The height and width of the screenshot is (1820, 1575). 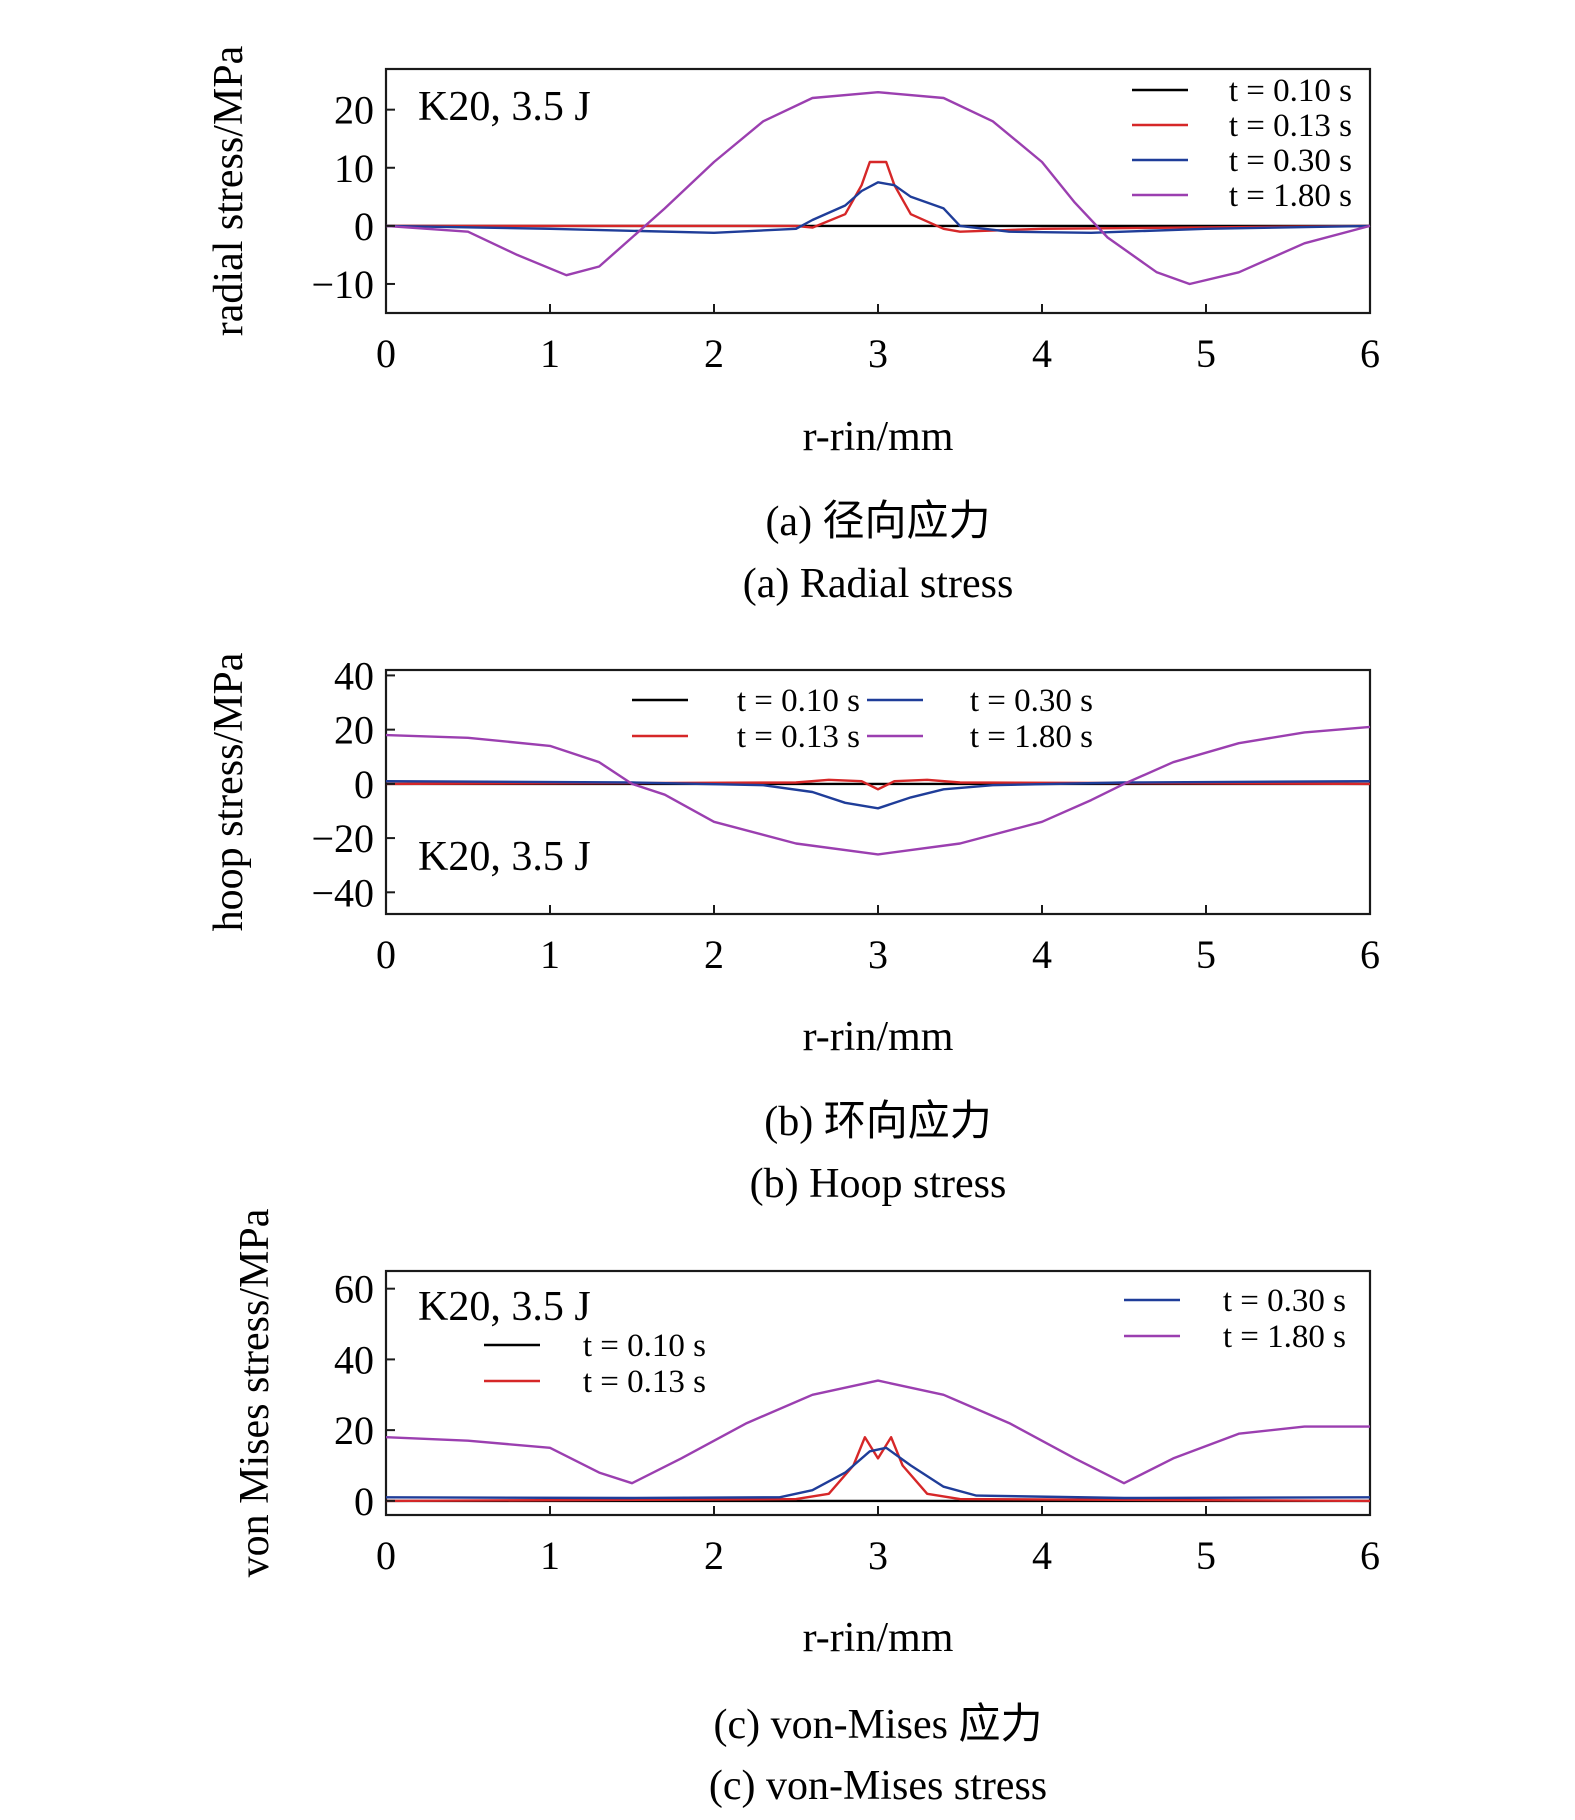 I want to click on y-axis-label: von Mises stress/MPa, so click(x=255, y=1392).